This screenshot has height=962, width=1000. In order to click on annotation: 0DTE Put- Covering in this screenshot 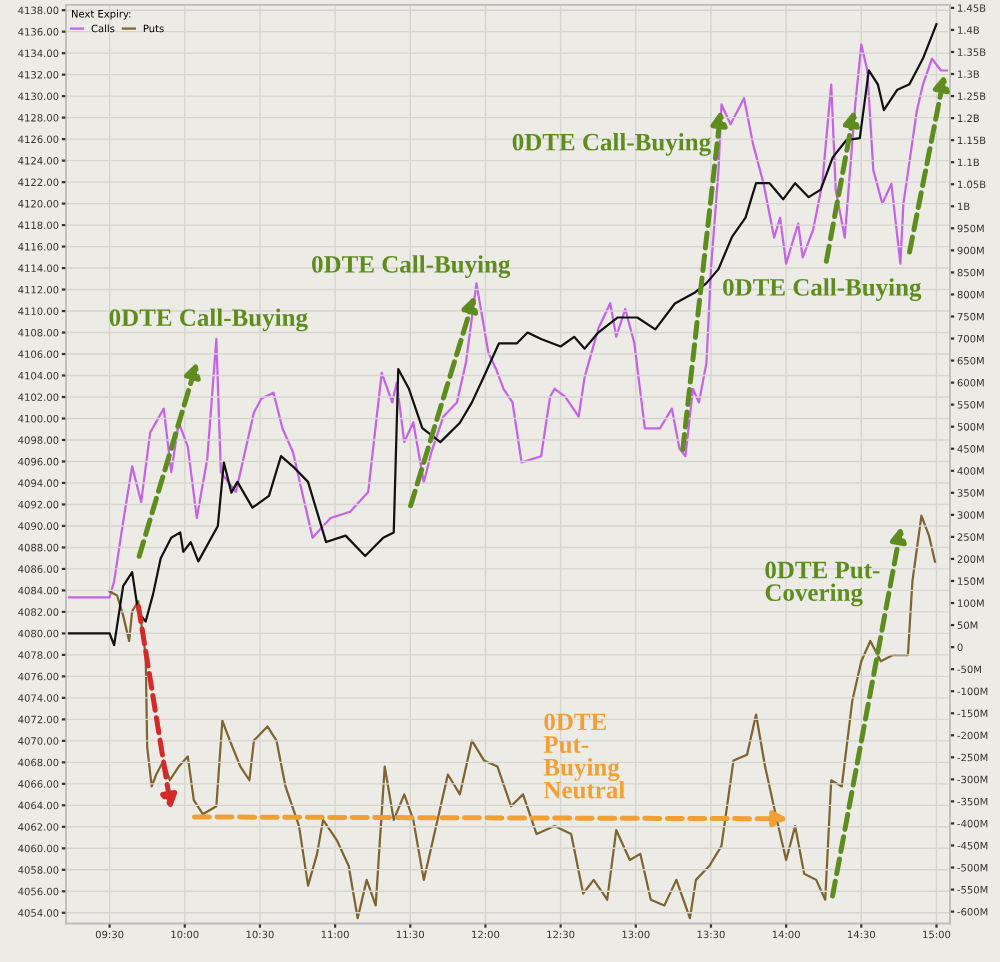, I will do `click(822, 584)`.